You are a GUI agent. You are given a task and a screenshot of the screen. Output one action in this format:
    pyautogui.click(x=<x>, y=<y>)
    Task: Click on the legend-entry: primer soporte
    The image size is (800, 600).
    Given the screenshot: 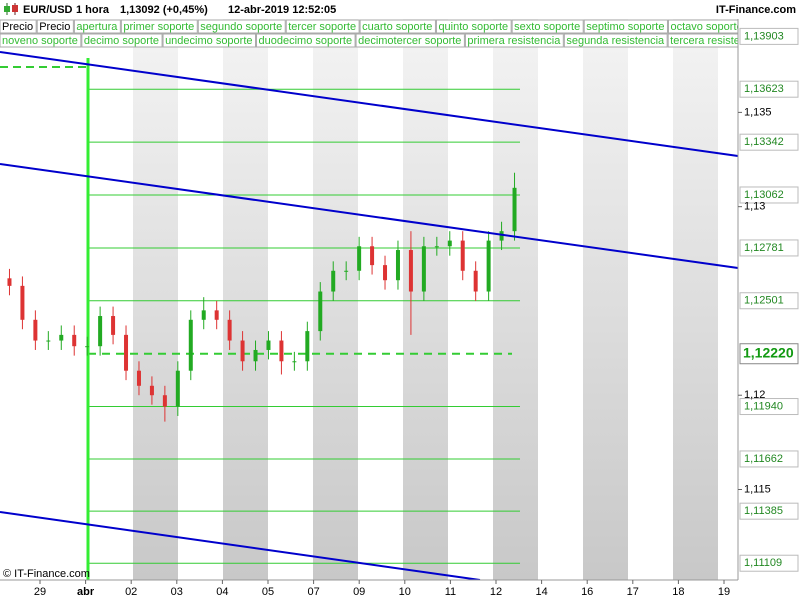 What is the action you would take?
    pyautogui.click(x=158, y=27)
    